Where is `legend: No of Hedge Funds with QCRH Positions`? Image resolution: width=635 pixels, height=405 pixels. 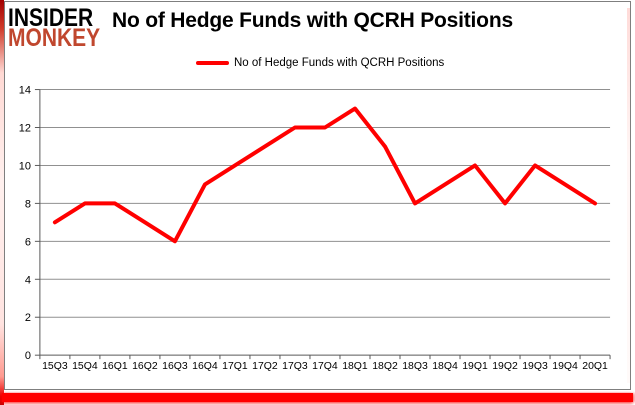
legend: No of Hedge Funds with QCRH Positions is located at coordinates (320, 63).